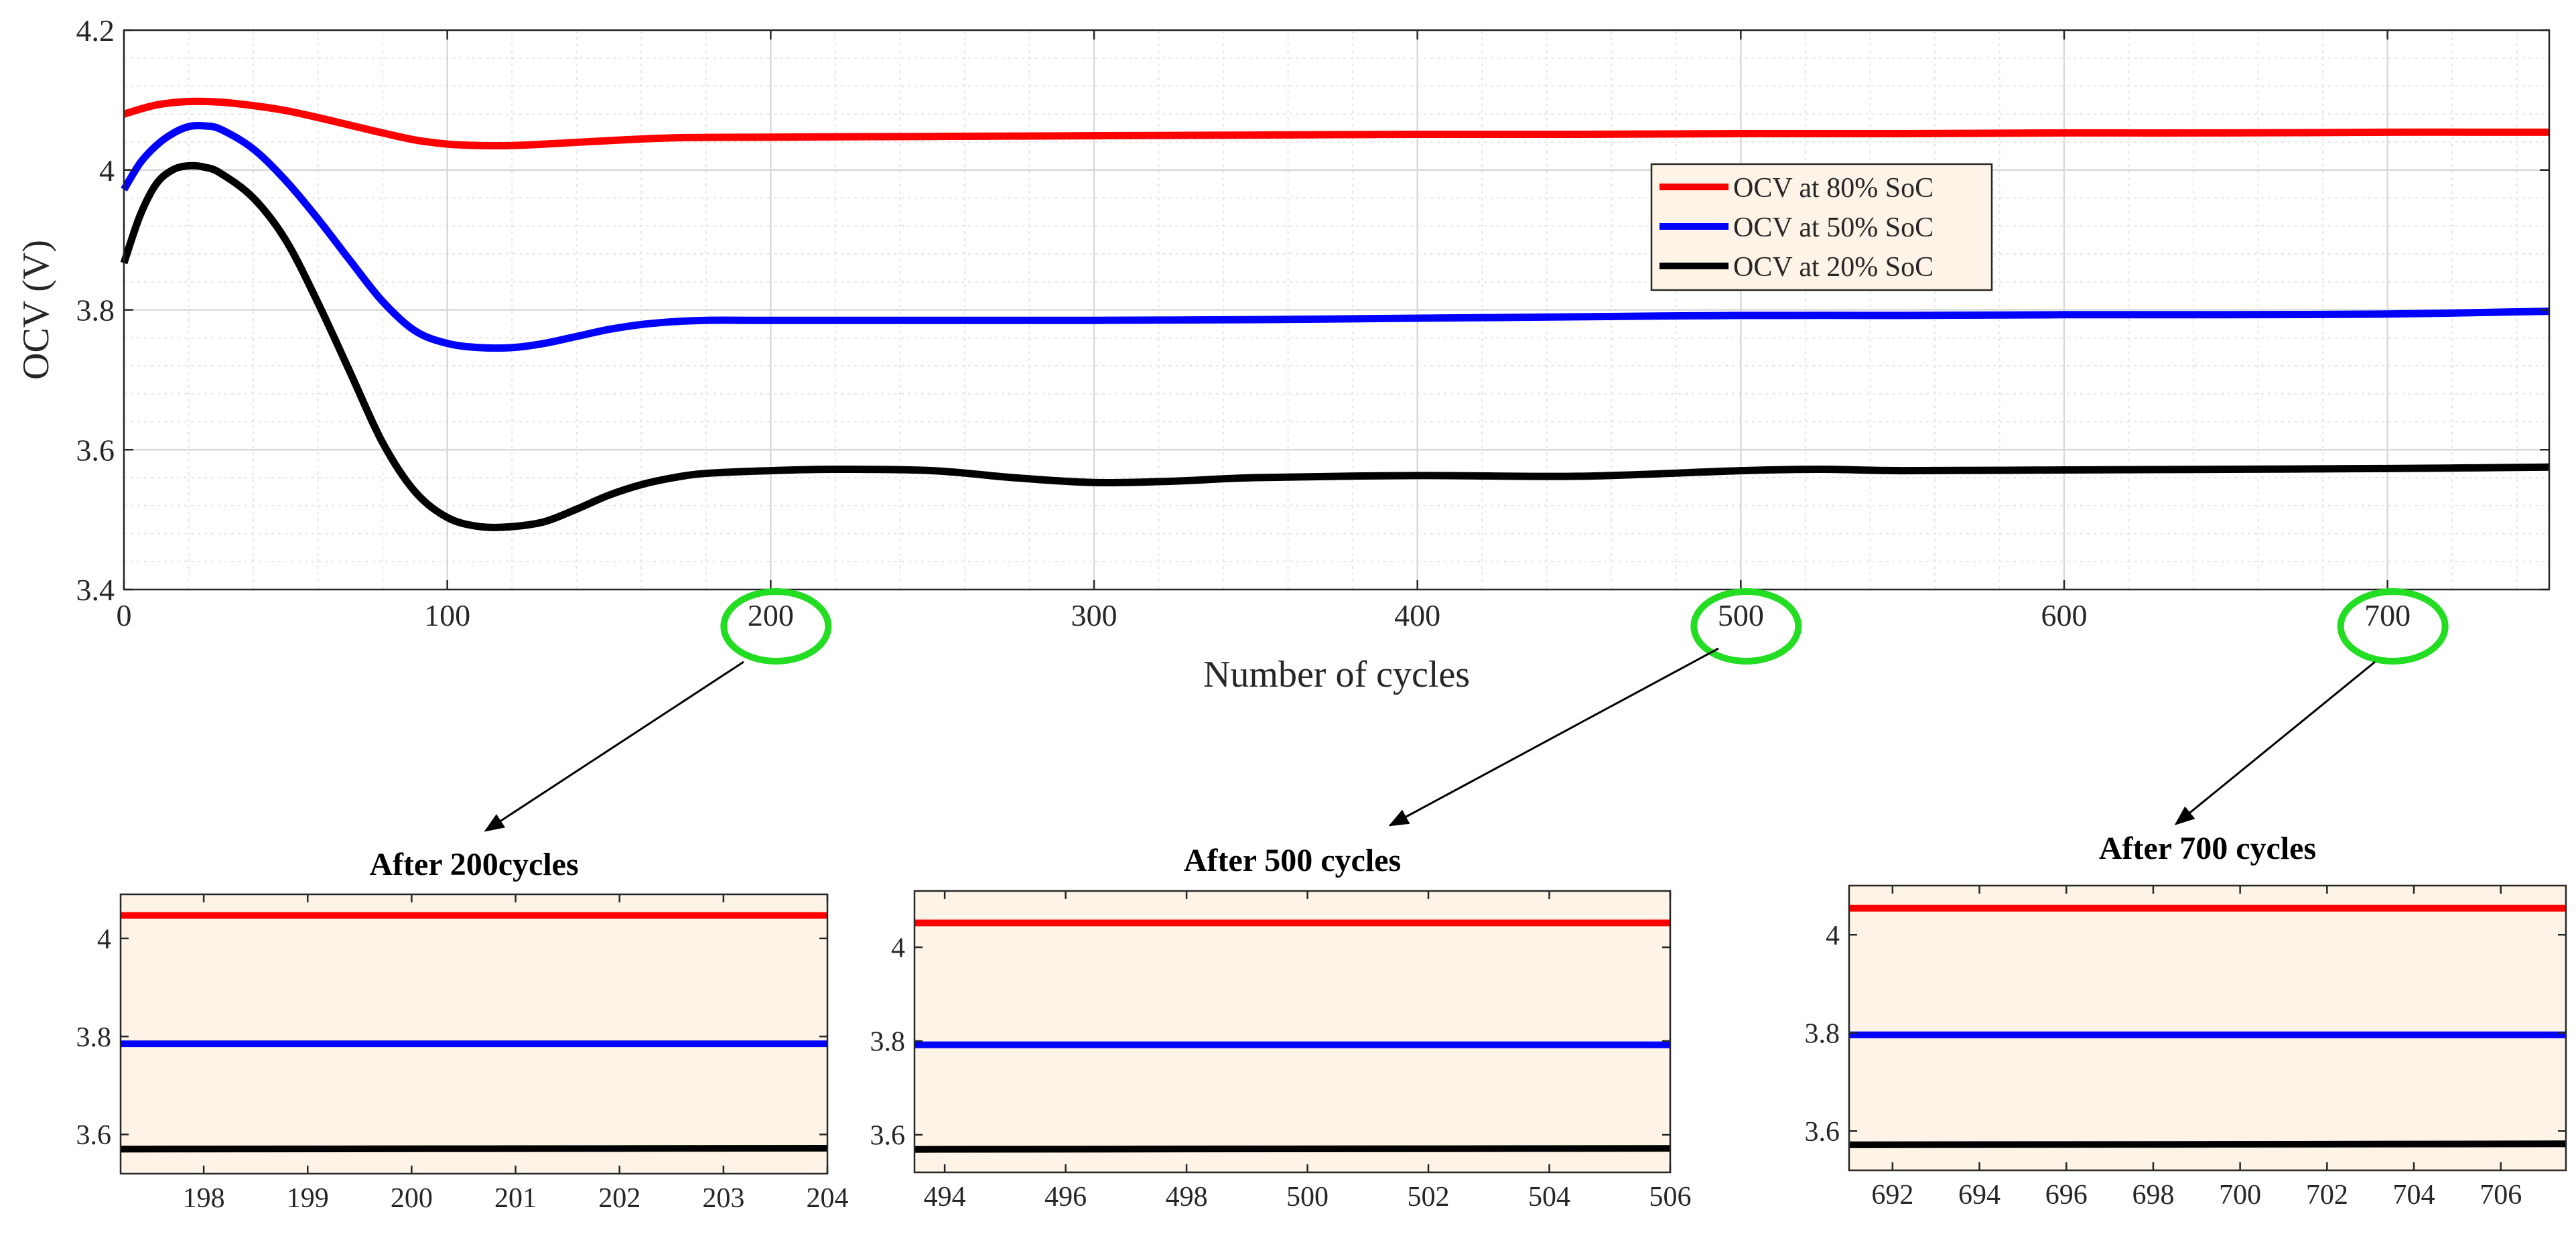  What do you see at coordinates (36, 310) in the screenshot?
I see `y-axis-label: OCV (V)` at bounding box center [36, 310].